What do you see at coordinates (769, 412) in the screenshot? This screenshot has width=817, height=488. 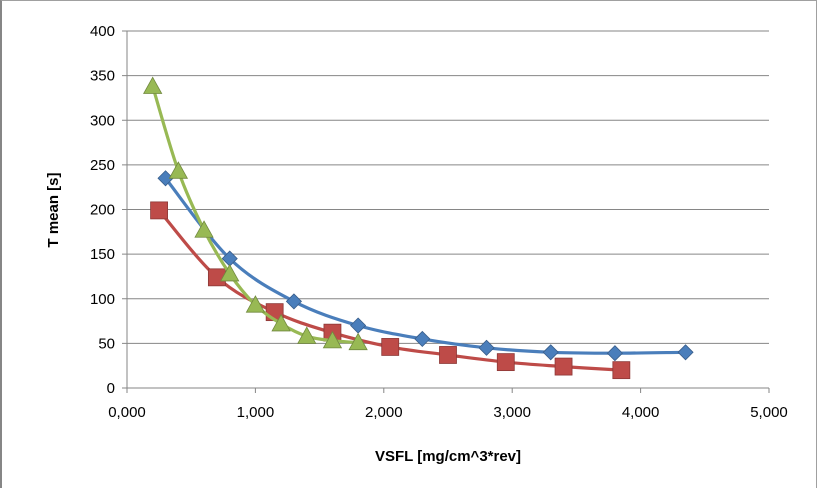 I see `x-tick-label: 5,000` at bounding box center [769, 412].